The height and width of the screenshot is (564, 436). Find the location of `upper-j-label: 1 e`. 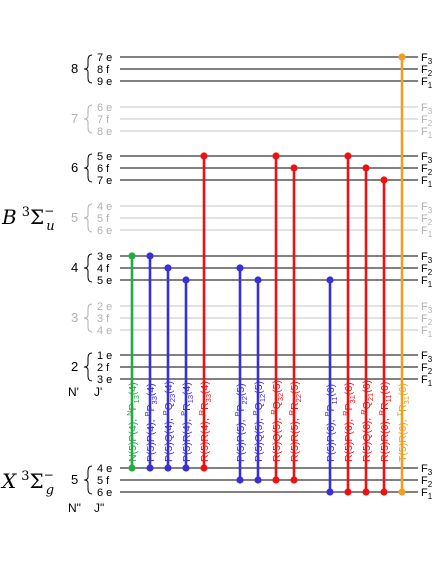

upper-j-label: 1 e is located at coordinates (104, 356).